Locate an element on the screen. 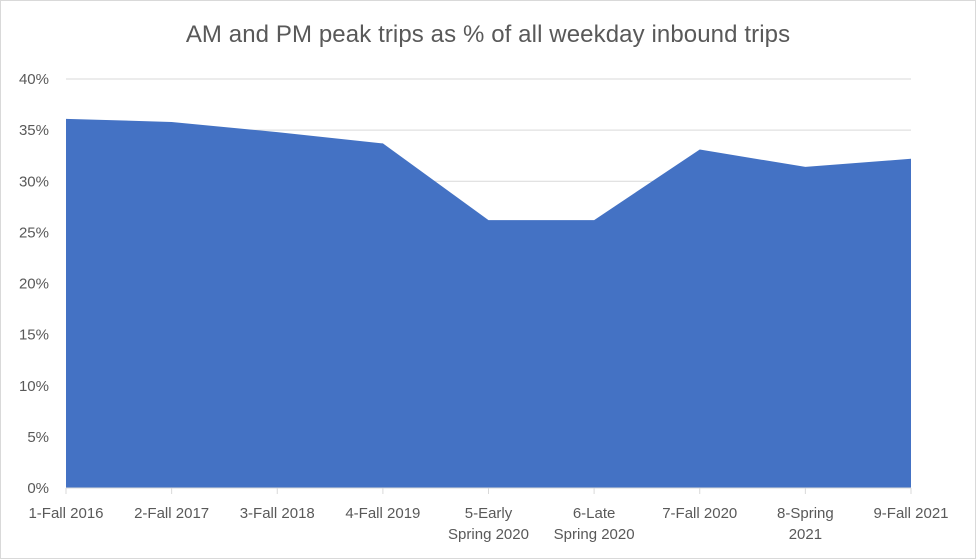  y-tick-label: 5% is located at coordinates (38, 437).